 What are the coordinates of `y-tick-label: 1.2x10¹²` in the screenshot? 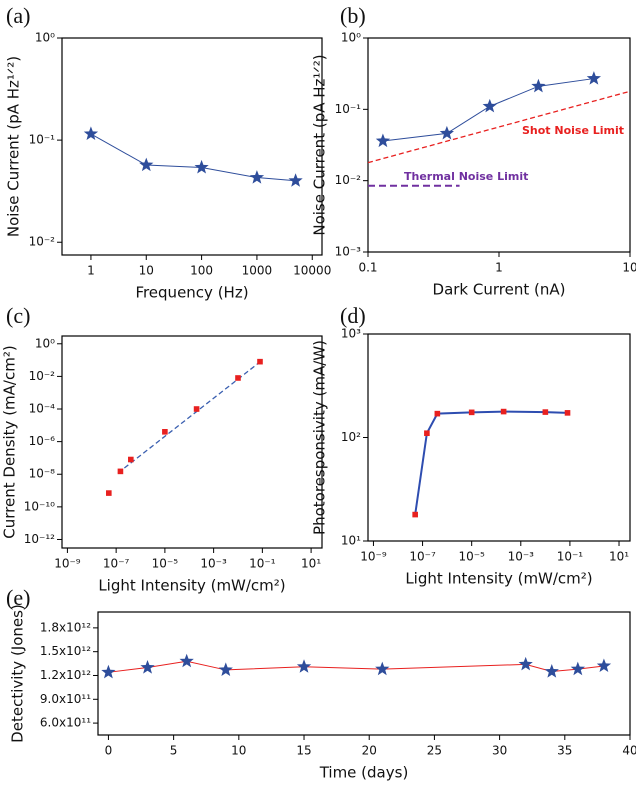 It's located at (65, 675).